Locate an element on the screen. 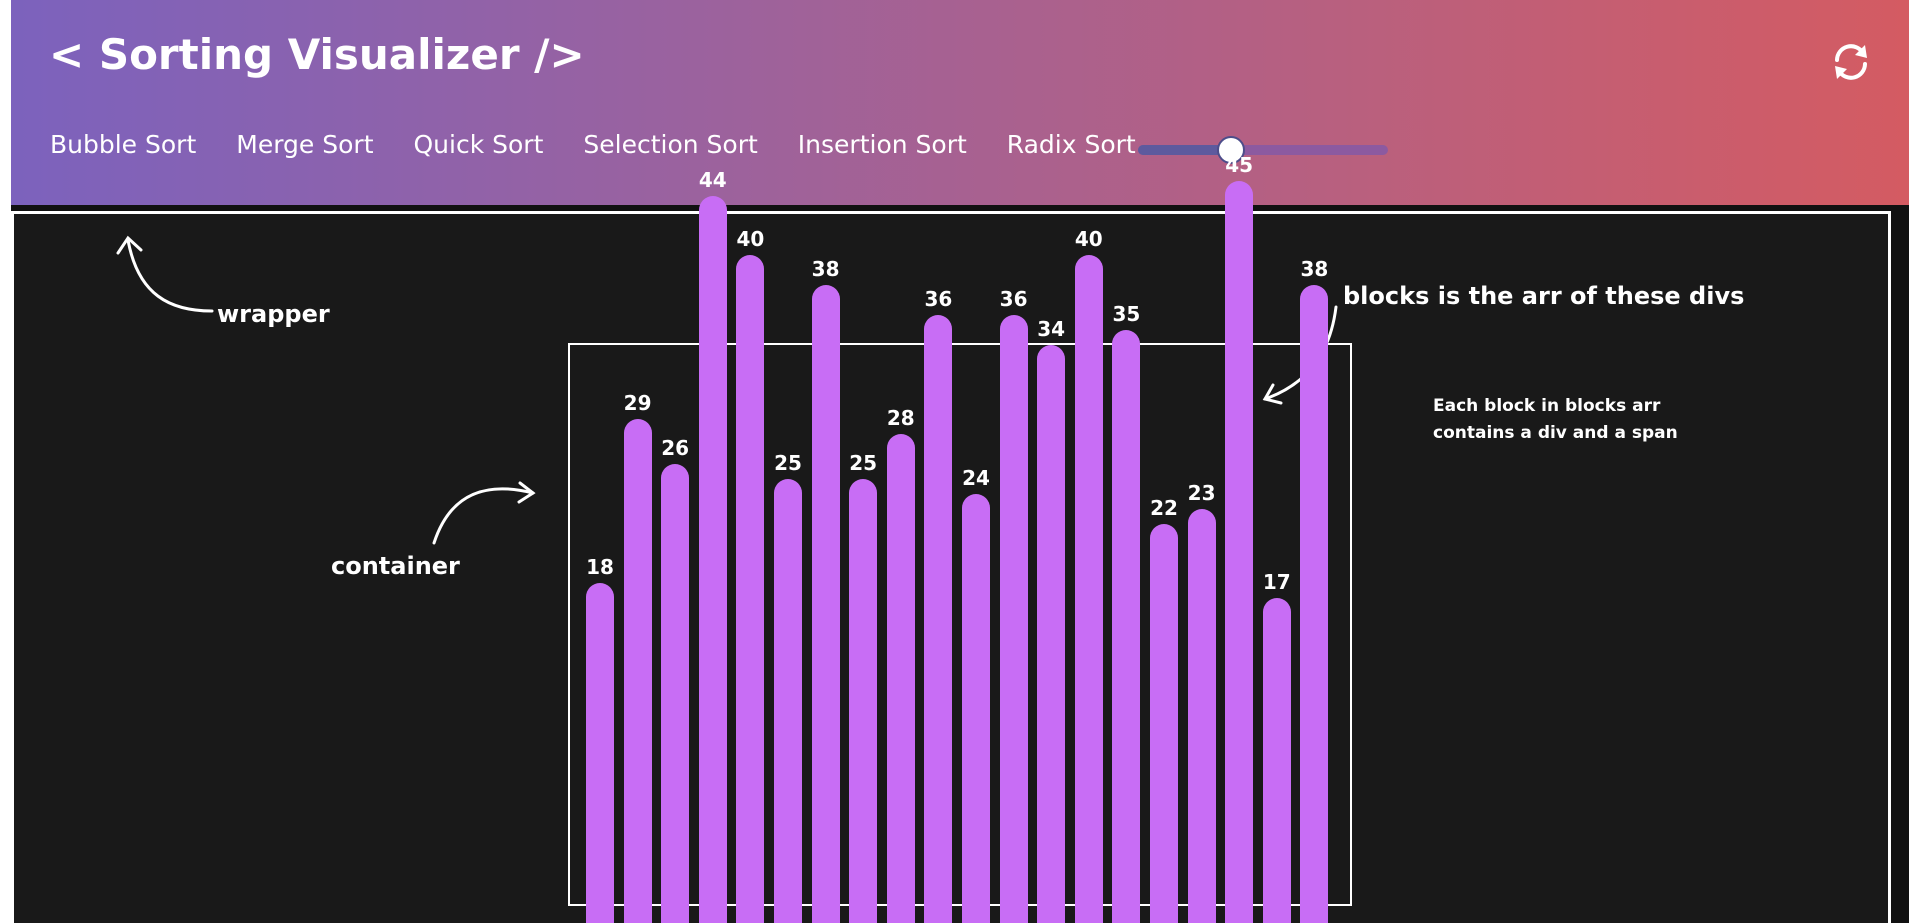  app-title: < Sorting Visualizer /> is located at coordinates (317, 54).